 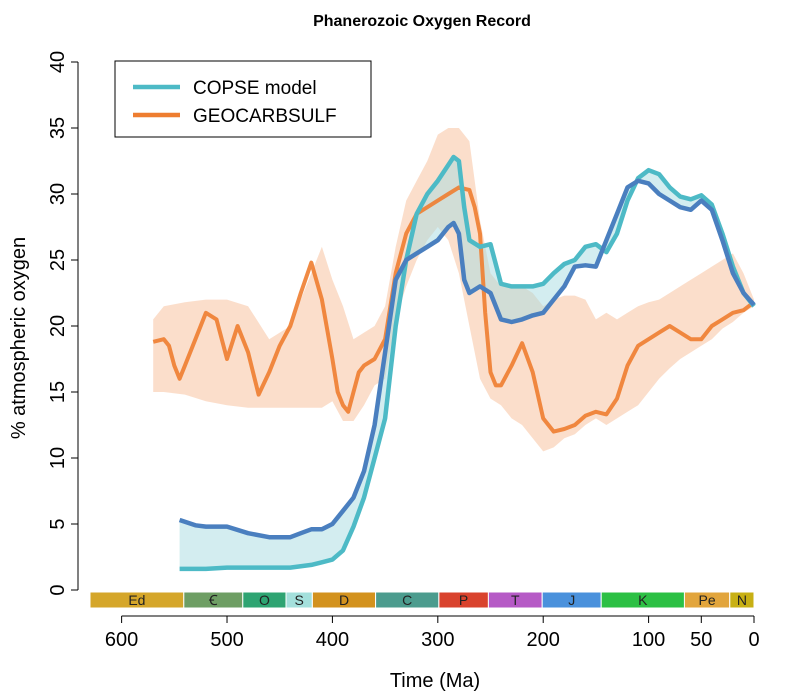 I want to click on period-label: O, so click(x=264, y=600).